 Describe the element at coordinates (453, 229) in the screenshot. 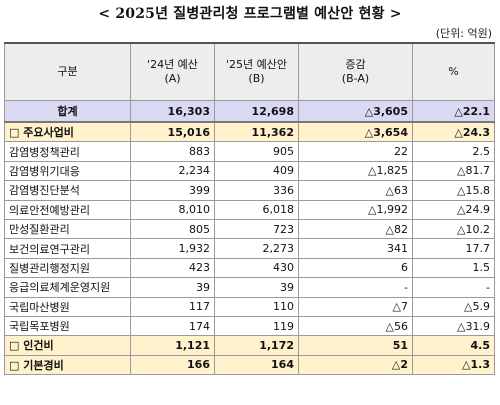

I see `row-percent: △10.2` at that location.